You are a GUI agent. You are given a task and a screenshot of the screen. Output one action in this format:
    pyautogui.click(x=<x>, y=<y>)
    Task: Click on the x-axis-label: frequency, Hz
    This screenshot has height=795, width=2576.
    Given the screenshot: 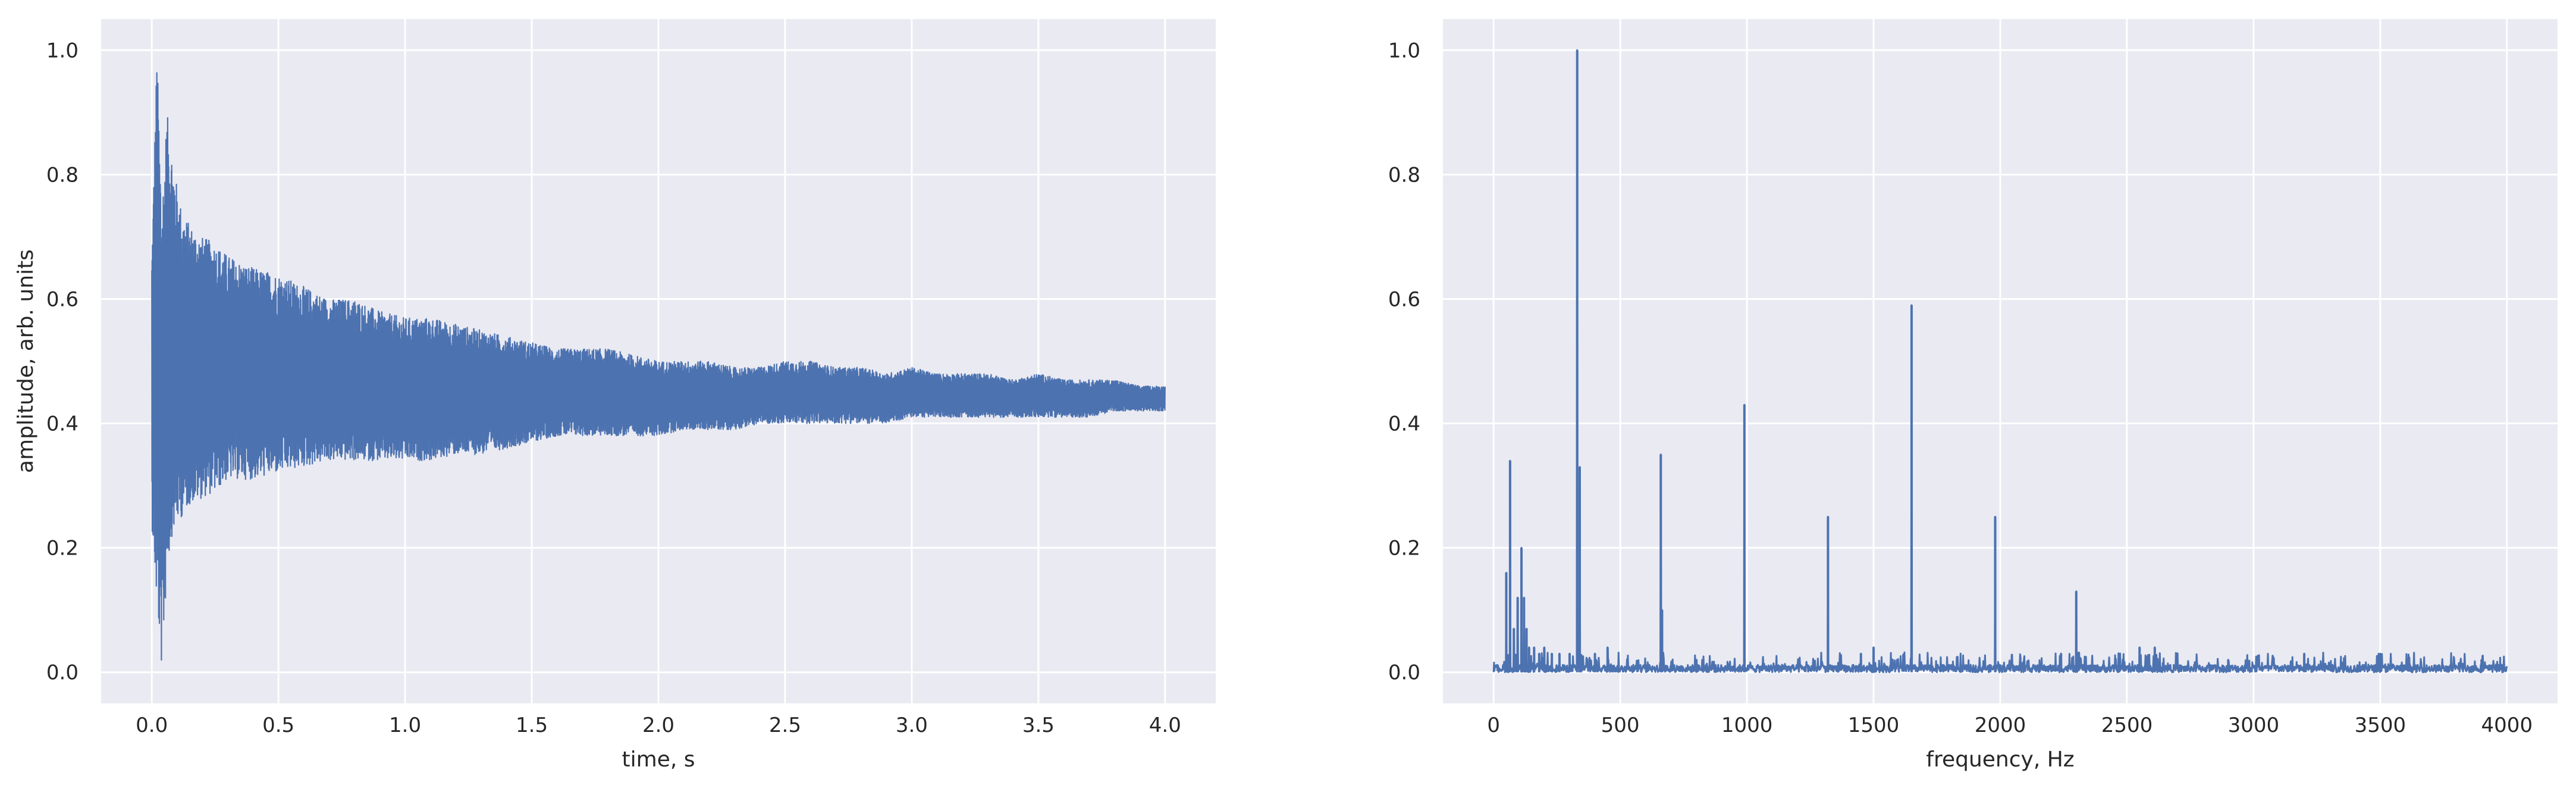 What is the action you would take?
    pyautogui.click(x=2000, y=759)
    